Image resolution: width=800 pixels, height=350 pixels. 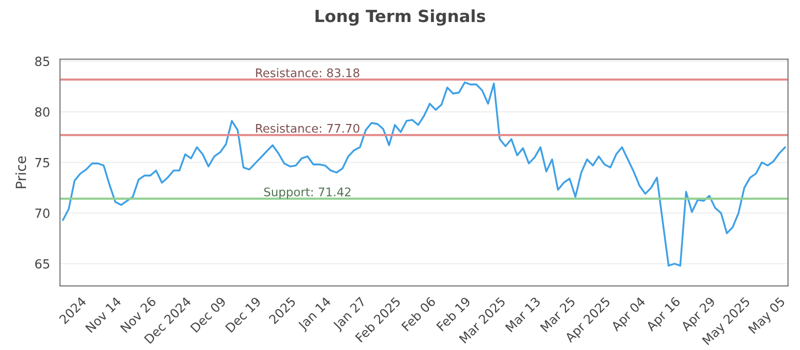 What do you see at coordinates (663, 315) in the screenshot?
I see `x-tick-label: Apr 16` at bounding box center [663, 315].